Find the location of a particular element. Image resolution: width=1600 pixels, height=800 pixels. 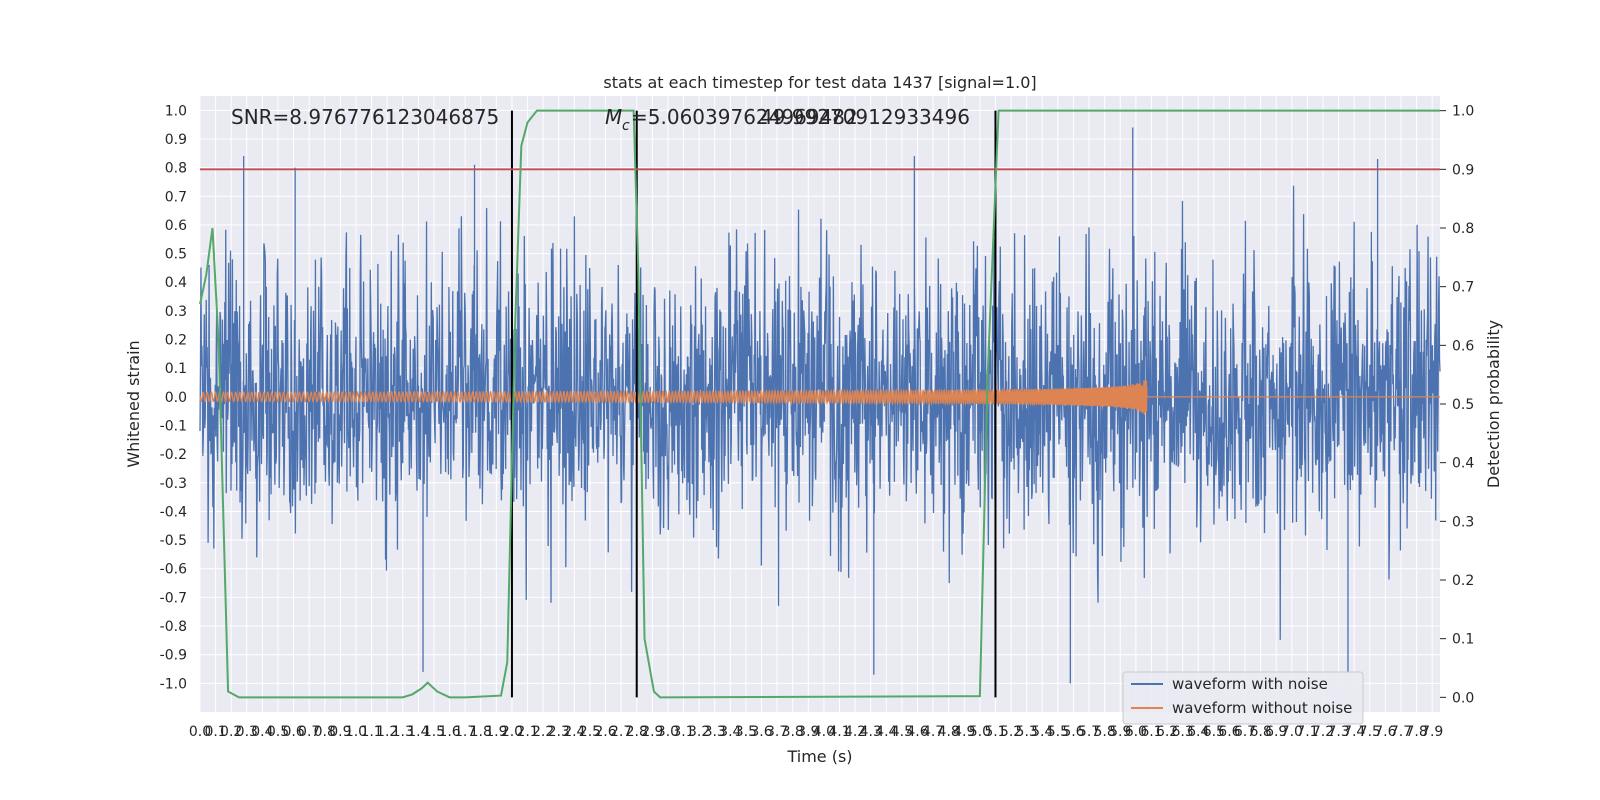

y-tick-label: 0.3 is located at coordinates (176, 312).